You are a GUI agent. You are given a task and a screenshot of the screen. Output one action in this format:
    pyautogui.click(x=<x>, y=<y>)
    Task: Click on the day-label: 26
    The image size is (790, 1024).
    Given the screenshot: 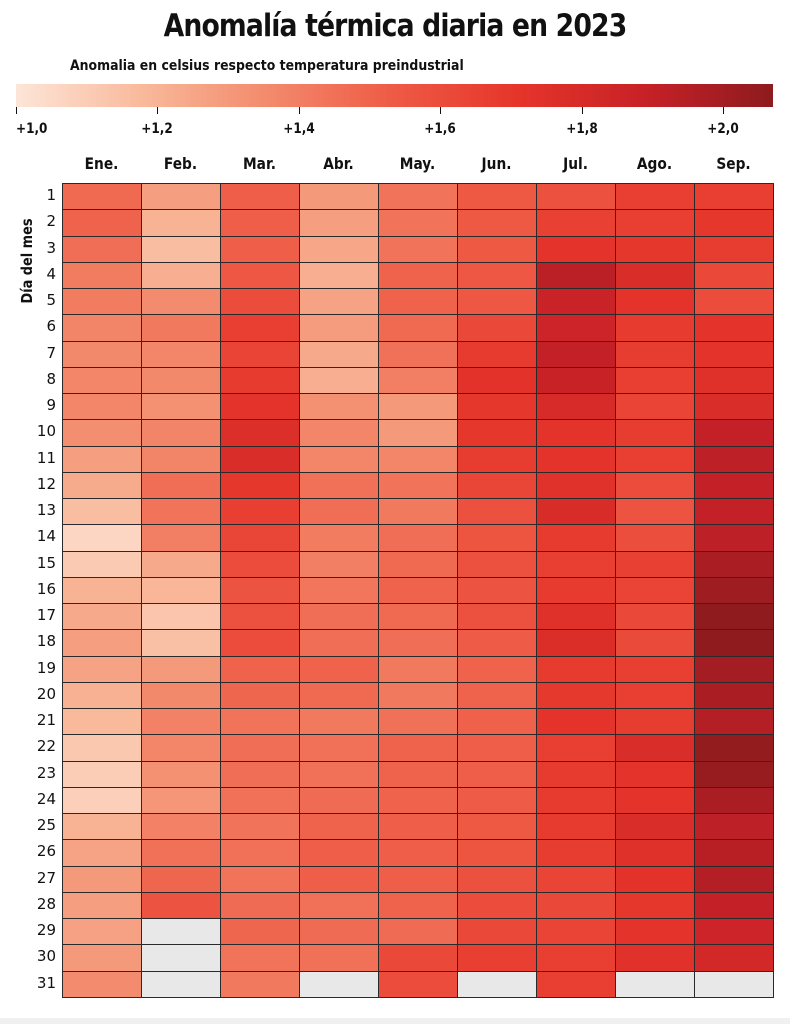 What is the action you would take?
    pyautogui.click(x=46, y=851)
    